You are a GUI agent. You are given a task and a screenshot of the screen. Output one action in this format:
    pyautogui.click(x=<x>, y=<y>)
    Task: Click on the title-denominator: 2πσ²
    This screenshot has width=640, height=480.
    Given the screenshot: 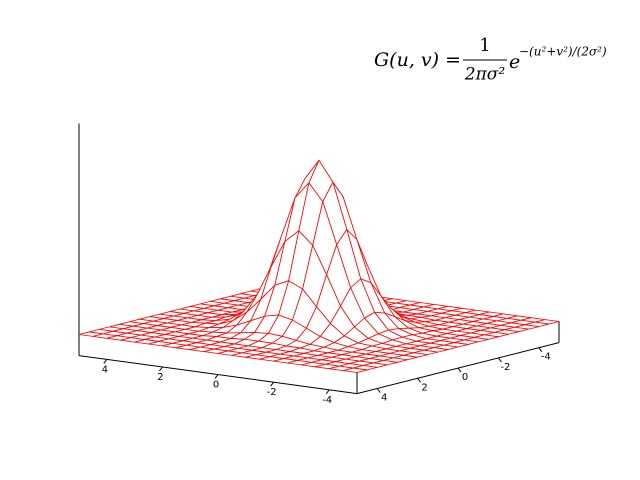 What is the action you would take?
    pyautogui.click(x=485, y=75)
    